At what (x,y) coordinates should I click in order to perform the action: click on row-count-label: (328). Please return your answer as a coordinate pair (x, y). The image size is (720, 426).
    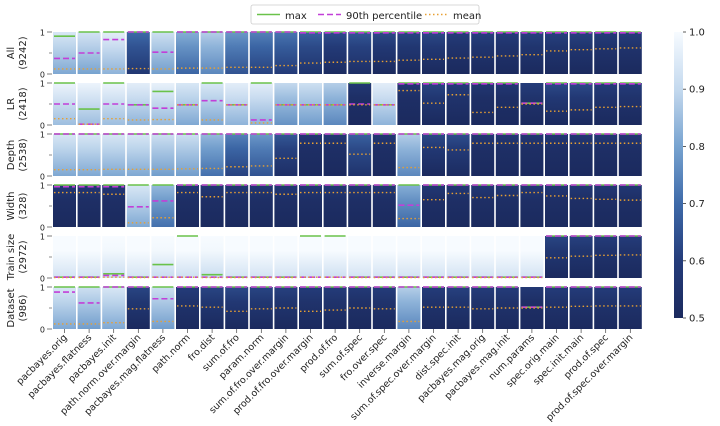
    Looking at the image, I should click on (23, 205).